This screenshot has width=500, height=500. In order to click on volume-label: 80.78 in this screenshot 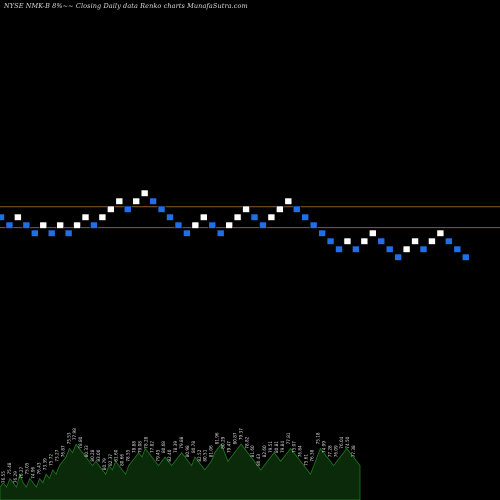, I will do `click(193, 447)`.